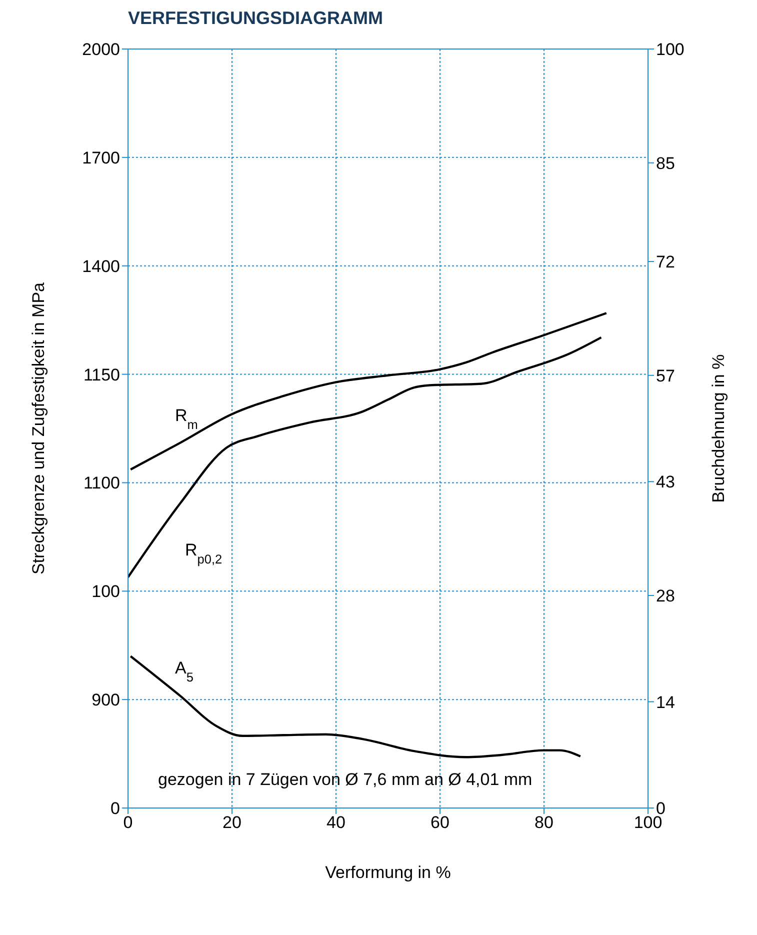 This screenshot has width=757, height=935. I want to click on y2-tick-label: 72, so click(665, 262).